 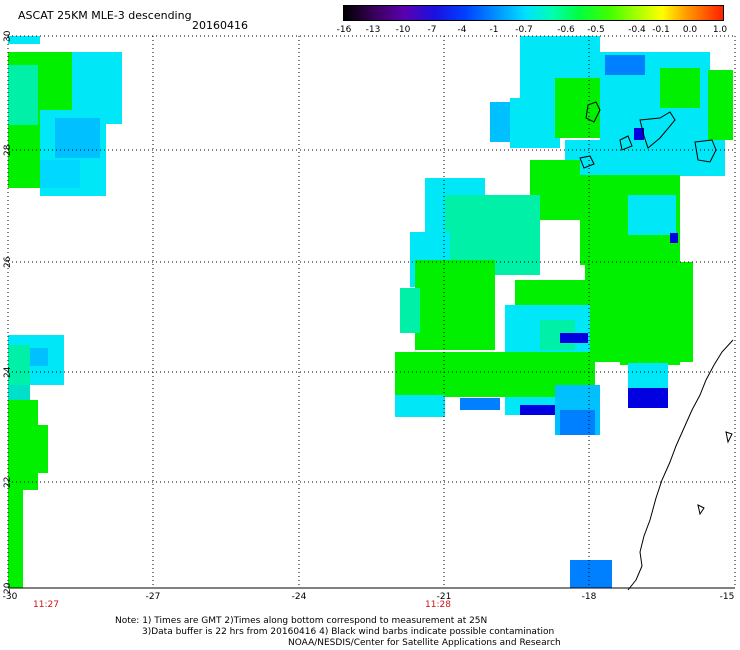 What do you see at coordinates (105, 15) in the screenshot?
I see `map-title: ASCAT 25KM MLE-3 descending` at bounding box center [105, 15].